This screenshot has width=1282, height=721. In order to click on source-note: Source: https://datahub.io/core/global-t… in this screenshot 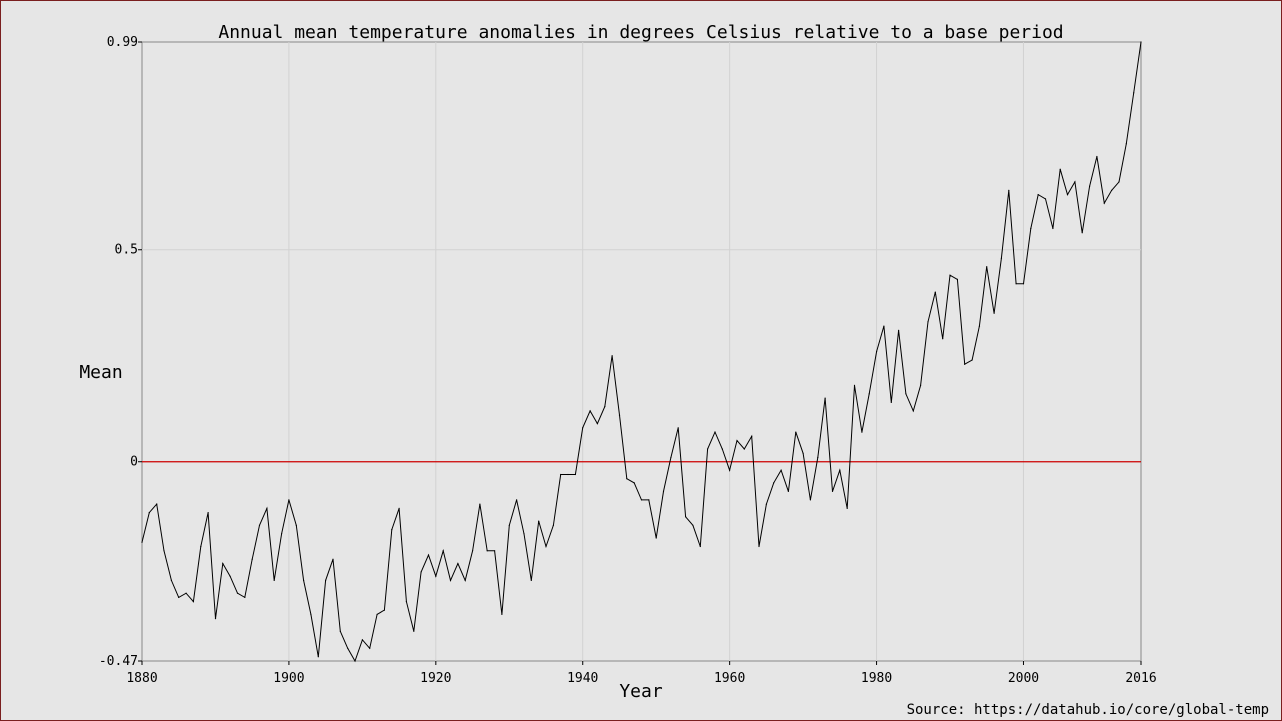, I will do `click(1088, 710)`.